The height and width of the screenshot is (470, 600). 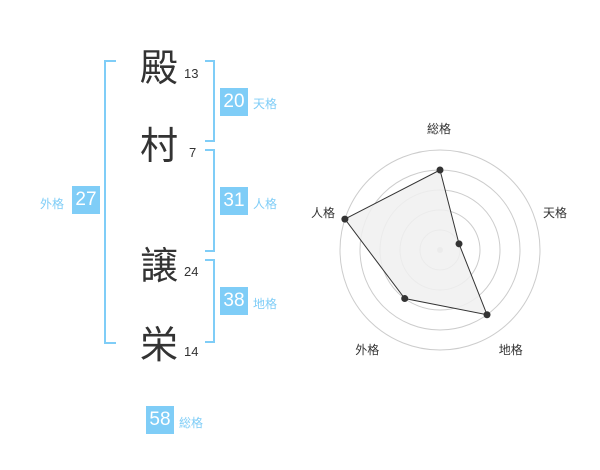 I want to click on radar-area, so click(x=416, y=242).